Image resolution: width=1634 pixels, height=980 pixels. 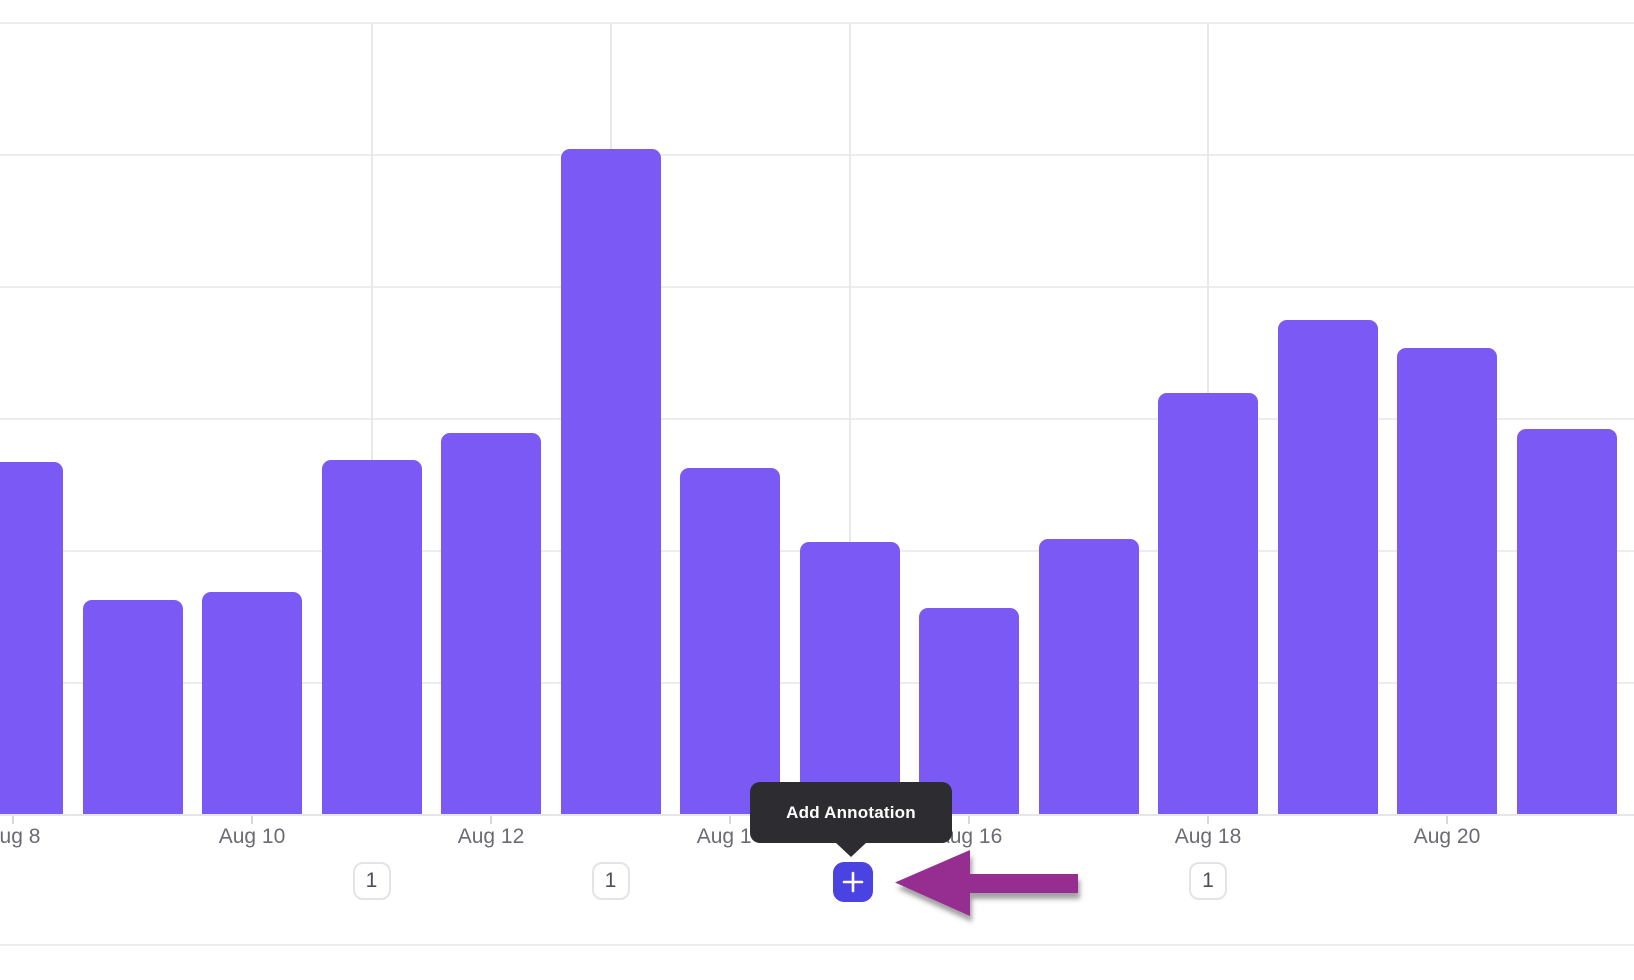 What do you see at coordinates (1447, 836) in the screenshot?
I see `x-axis-label: Aug 20` at bounding box center [1447, 836].